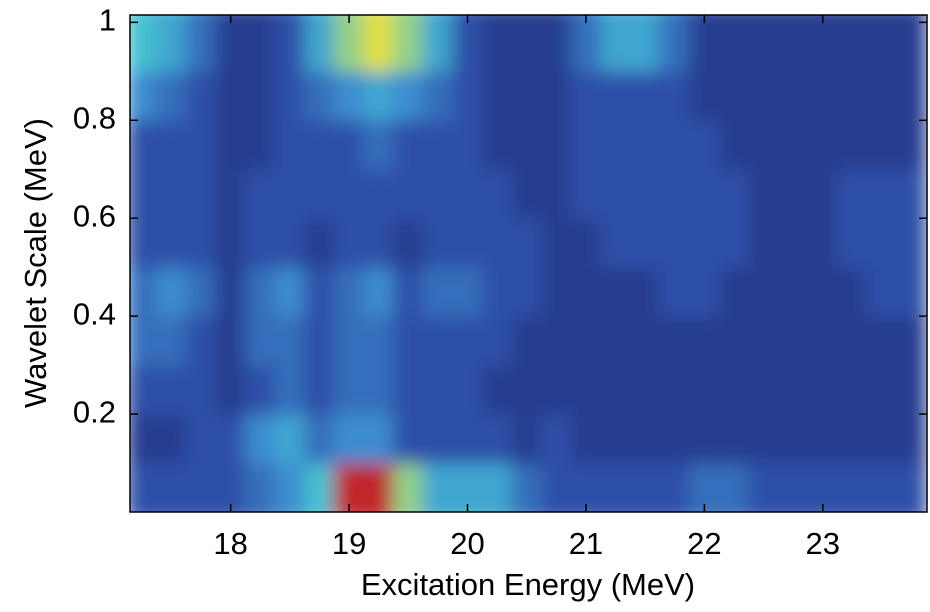 The image size is (930, 612). I want to click on x-tick-label: 22, so click(704, 543).